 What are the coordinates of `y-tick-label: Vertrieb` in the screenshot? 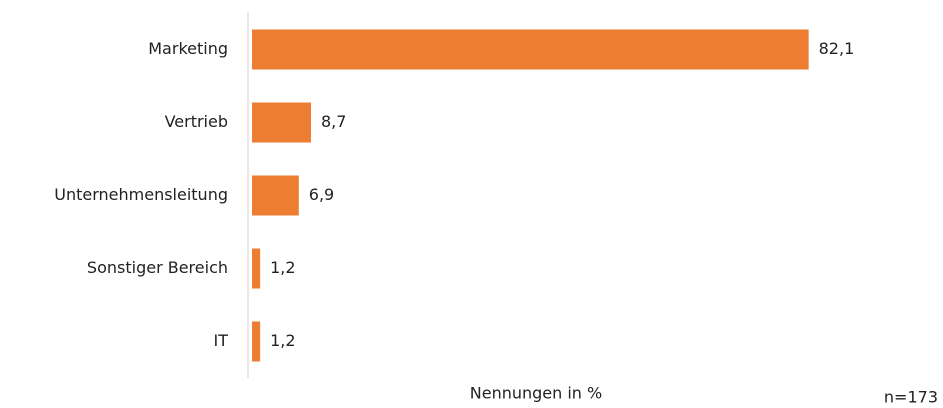 It's located at (196, 121).